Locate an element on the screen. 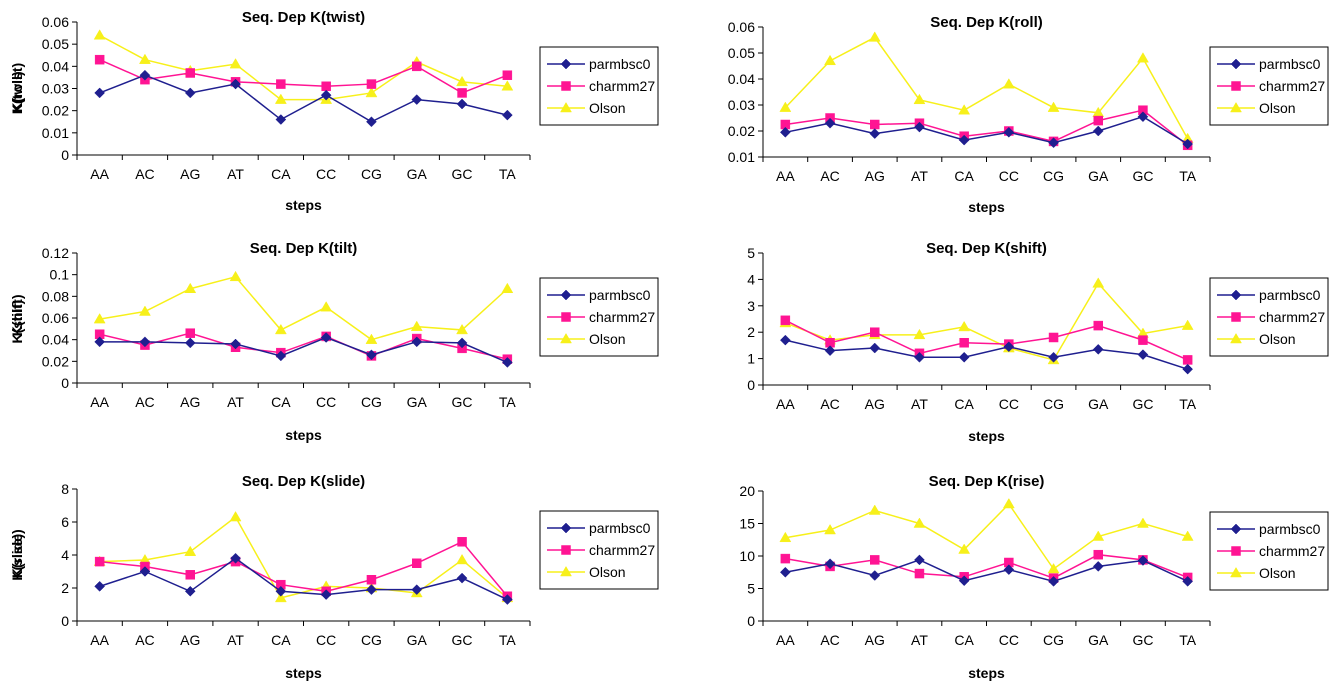  y-tick-label: 20 is located at coordinates (747, 491).